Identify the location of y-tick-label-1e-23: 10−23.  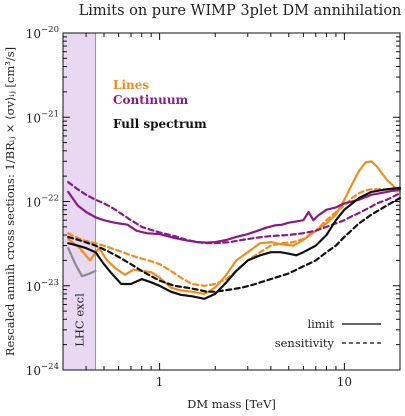
(42, 286).